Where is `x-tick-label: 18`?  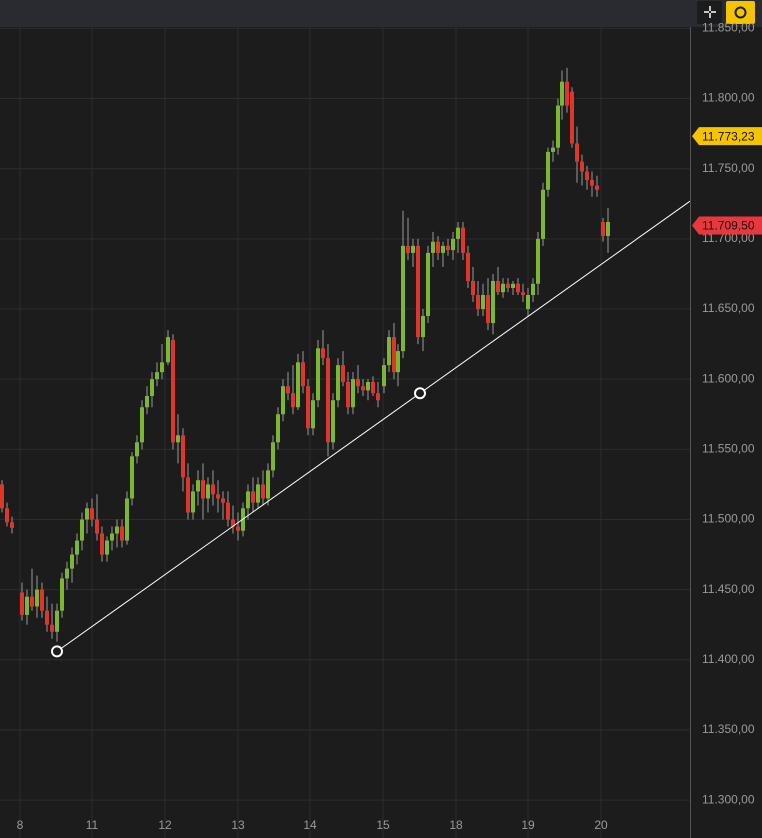
x-tick-label: 18 is located at coordinates (456, 825).